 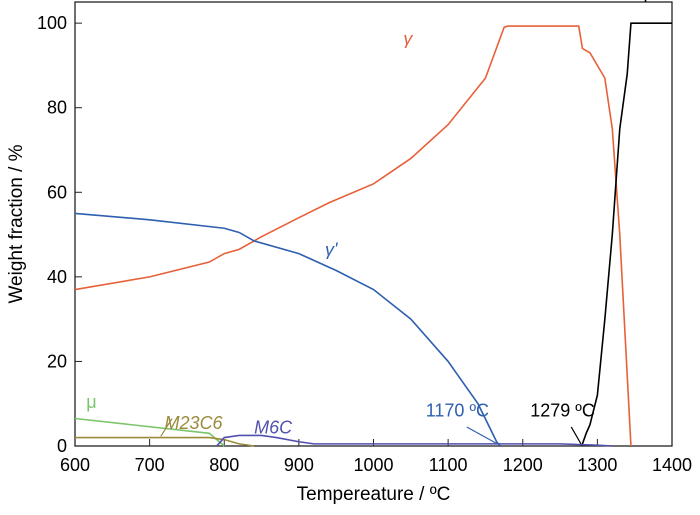 I want to click on y-tick-label: 20, so click(x=57, y=361).